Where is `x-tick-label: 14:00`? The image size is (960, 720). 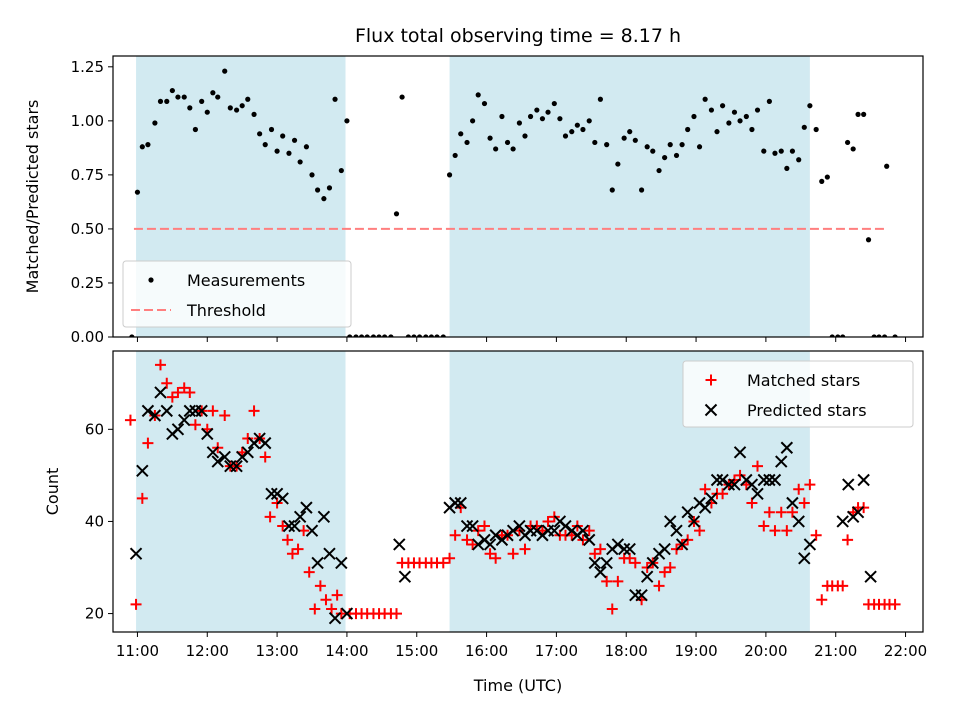
x-tick-label: 14:00 is located at coordinates (346, 651).